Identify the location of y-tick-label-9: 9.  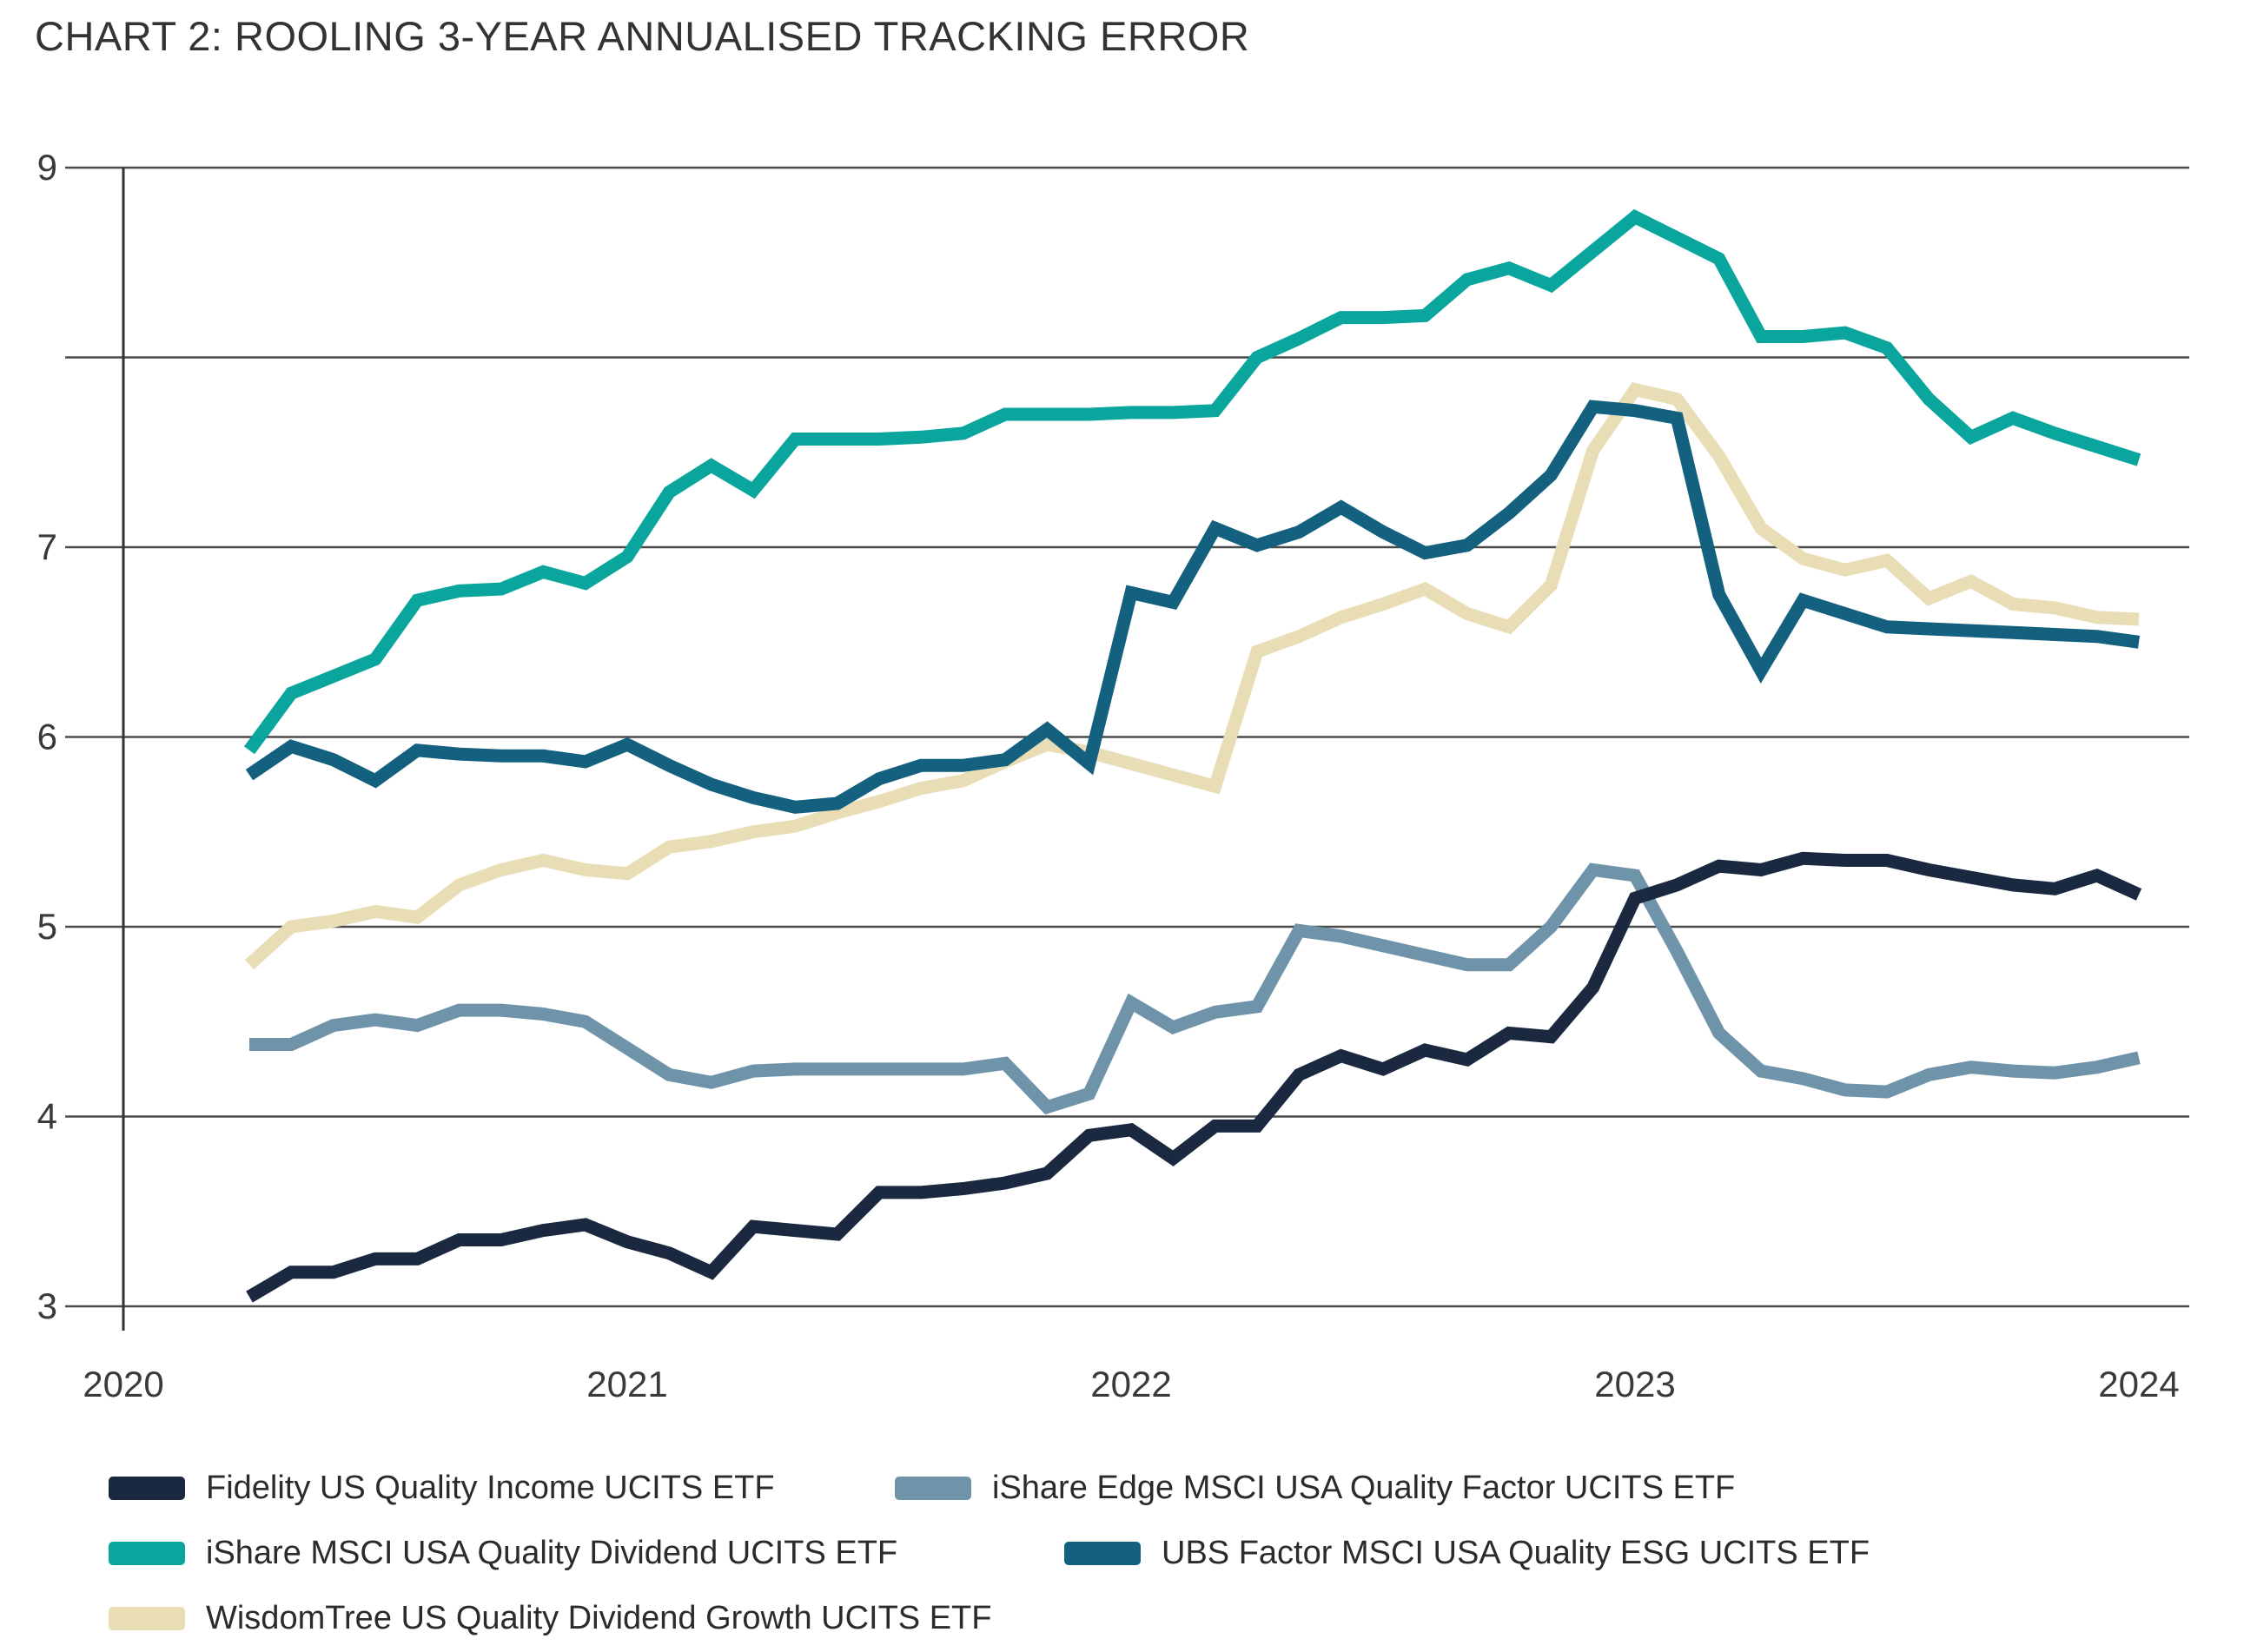
(47, 167).